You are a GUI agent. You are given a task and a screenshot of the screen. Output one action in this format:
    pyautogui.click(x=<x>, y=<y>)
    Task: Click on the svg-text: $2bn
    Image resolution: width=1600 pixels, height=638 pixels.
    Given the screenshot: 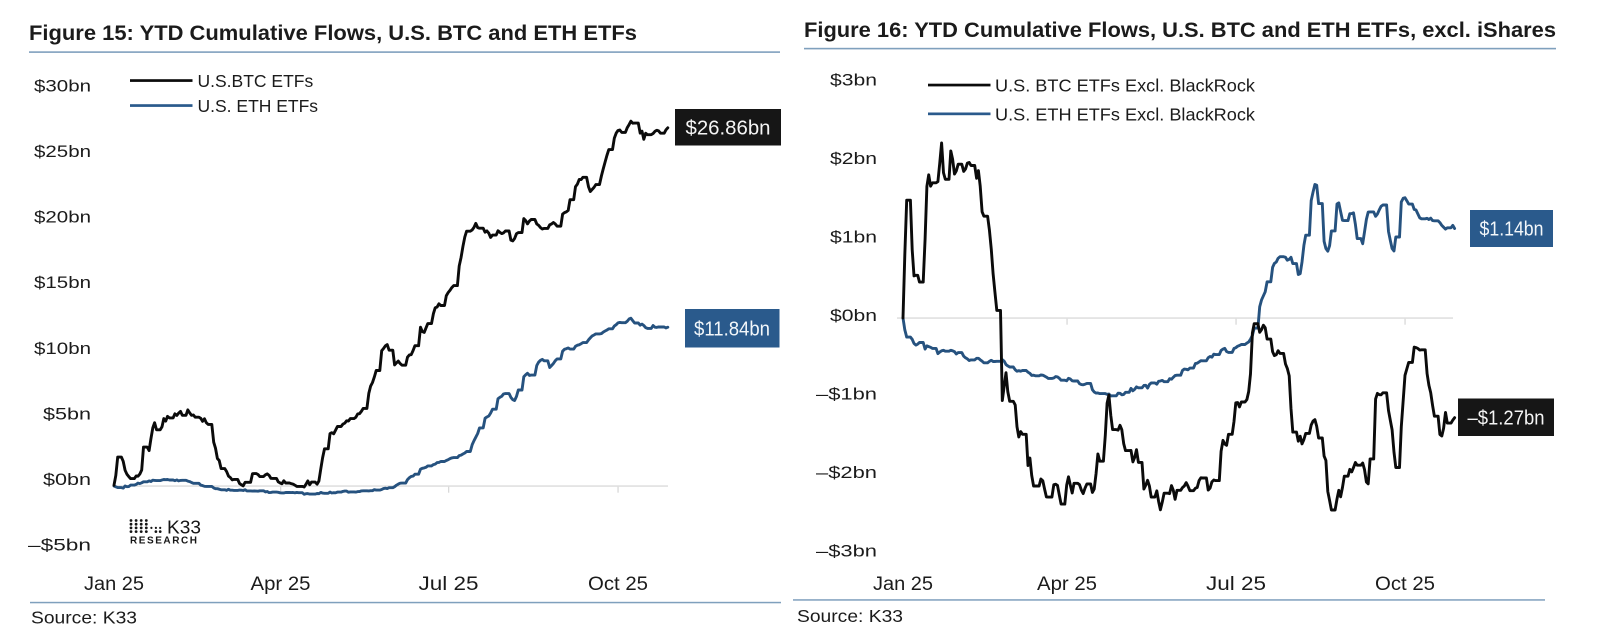 What is the action you would take?
    pyautogui.click(x=853, y=158)
    